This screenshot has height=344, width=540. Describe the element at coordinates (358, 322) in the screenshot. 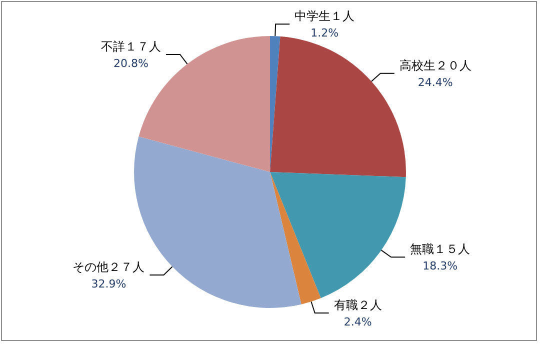

I see `data-label: 2.4%` at that location.